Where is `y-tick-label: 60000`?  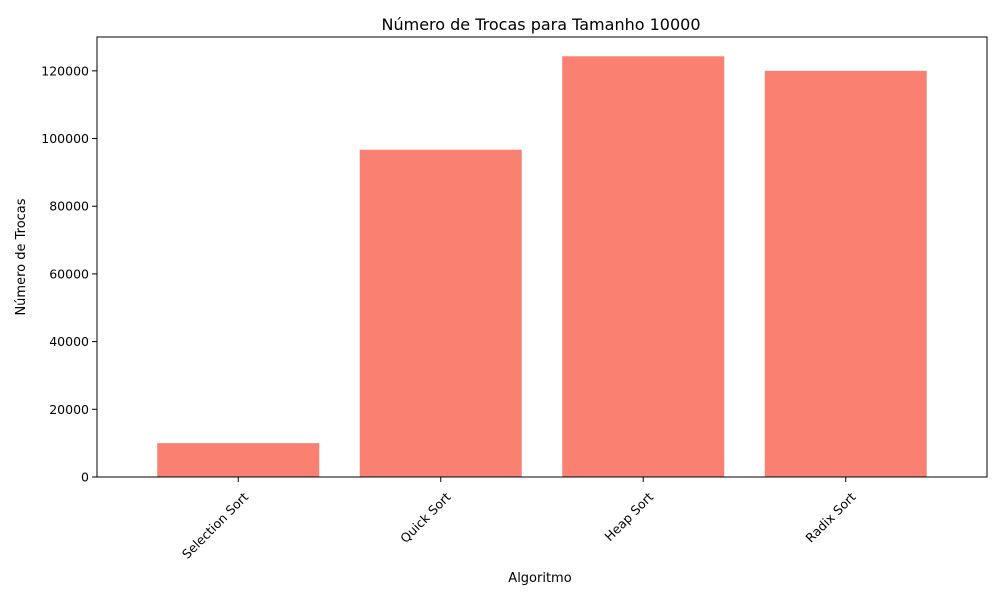 y-tick-label: 60000 is located at coordinates (69, 273).